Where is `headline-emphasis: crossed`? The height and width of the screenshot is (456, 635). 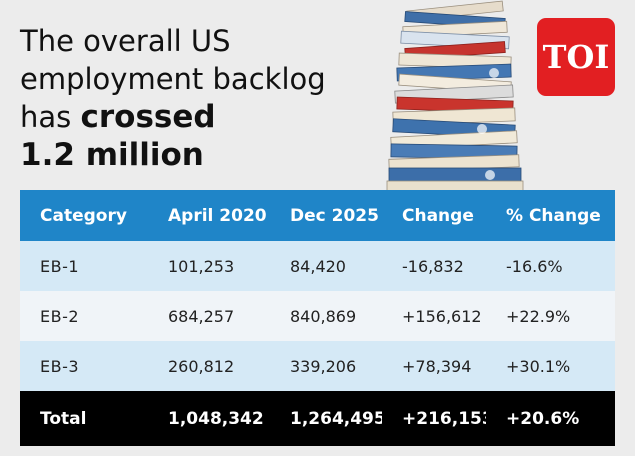
headline-emphasis: crossed is located at coordinates (148, 117).